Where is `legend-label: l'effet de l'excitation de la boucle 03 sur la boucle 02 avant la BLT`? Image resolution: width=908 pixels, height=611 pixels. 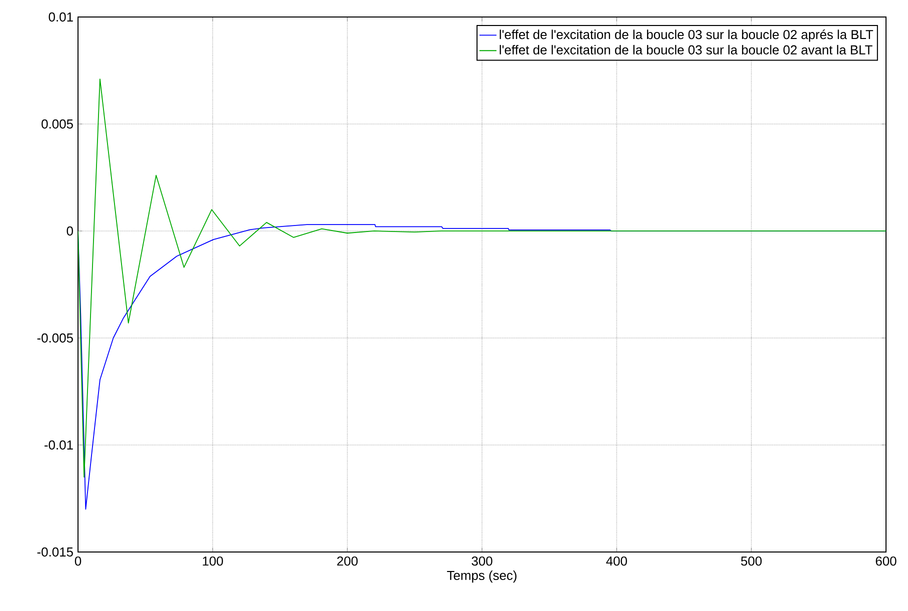
legend-label: l'effet de l'excitation de la boucle 03 sur la boucle 02 avant la BLT is located at coordinates (686, 49).